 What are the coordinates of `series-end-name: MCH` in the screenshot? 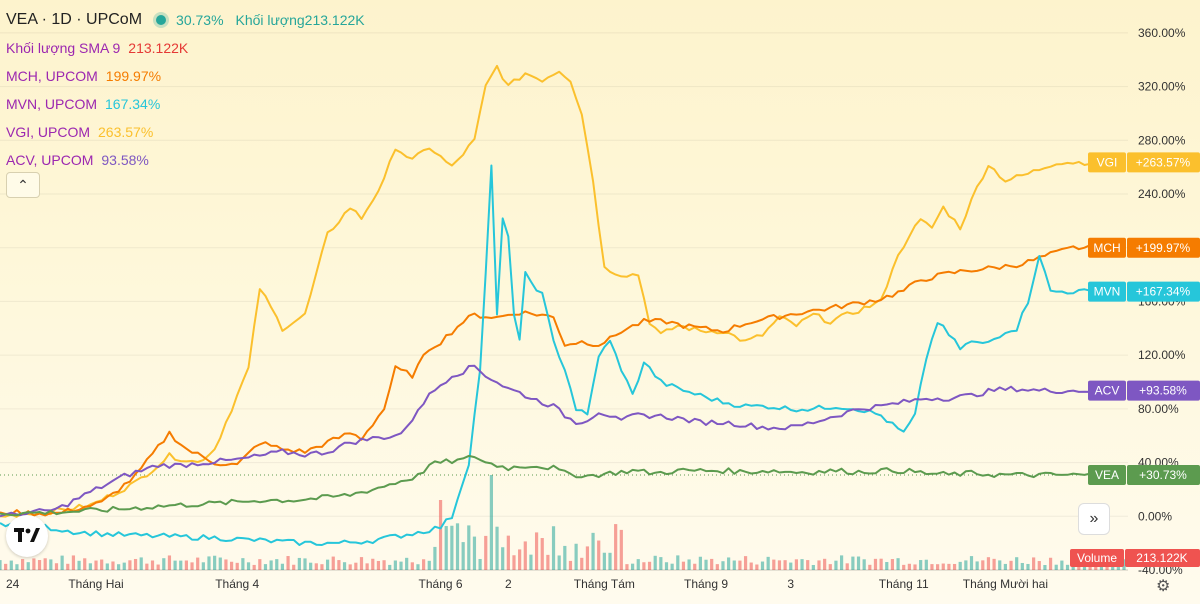 It's located at (1106, 248).